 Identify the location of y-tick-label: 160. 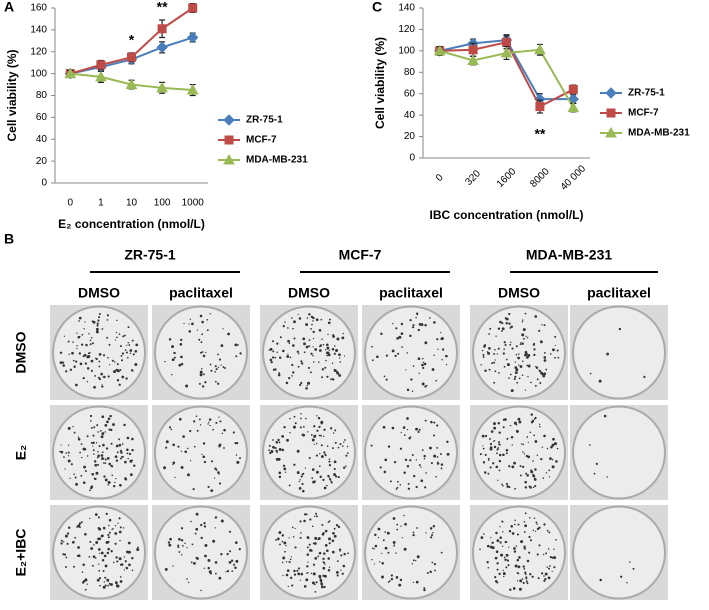
(38, 8).